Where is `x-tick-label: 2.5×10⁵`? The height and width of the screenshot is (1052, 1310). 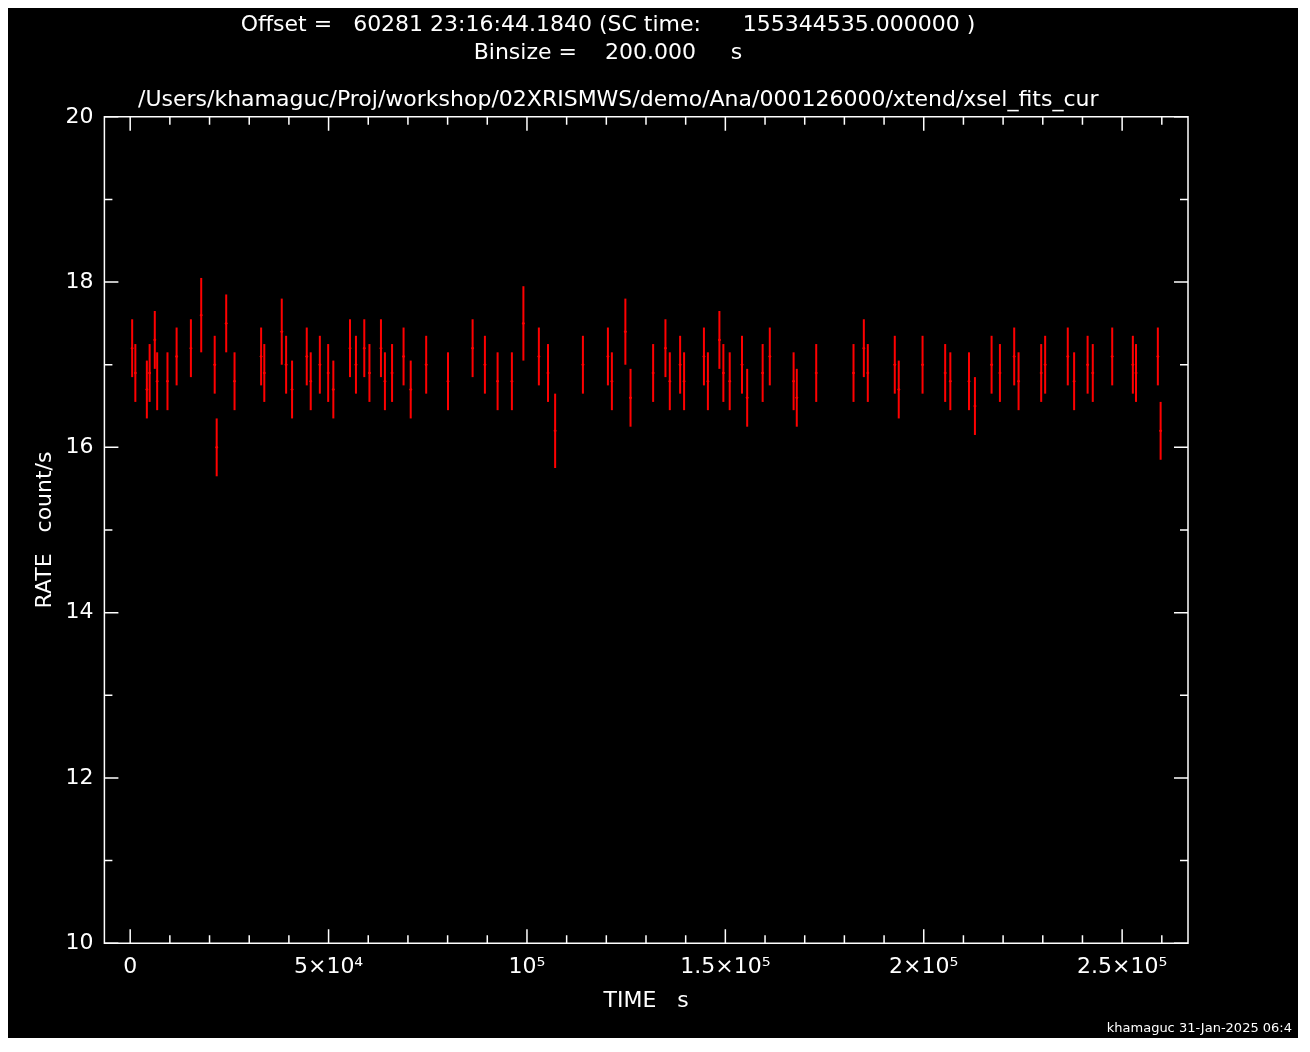 x-tick-label: 2.5×10⁵ is located at coordinates (1122, 966).